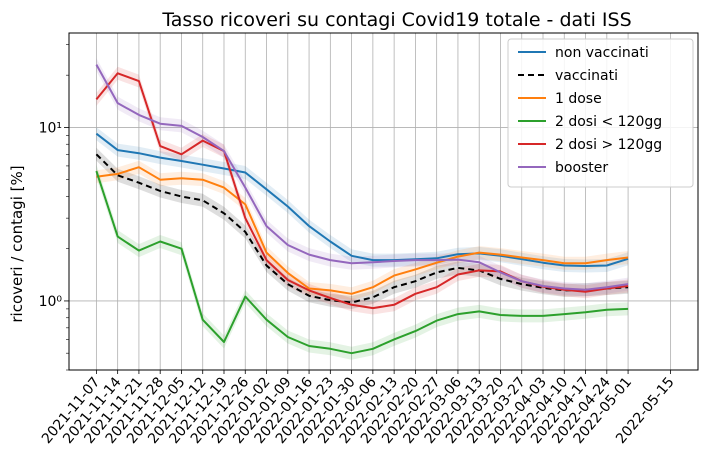 The image size is (706, 472). What do you see at coordinates (17, 243) in the screenshot?
I see `y-axis-label: ricoveri / contagi [%]` at bounding box center [17, 243].